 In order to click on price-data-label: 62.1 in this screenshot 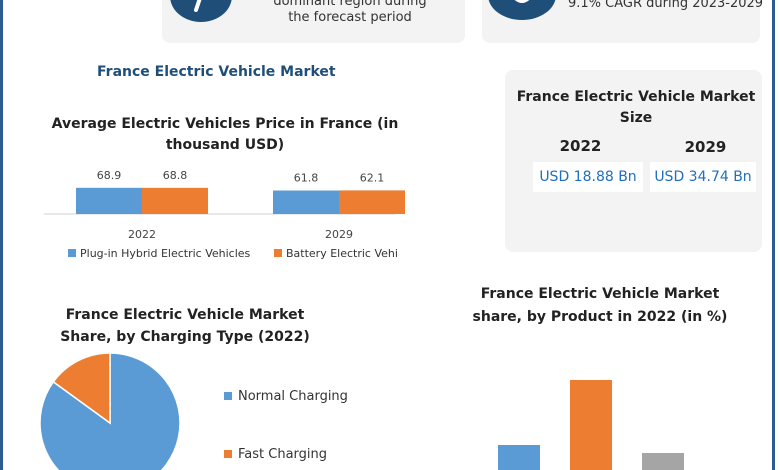, I will do `click(372, 177)`.